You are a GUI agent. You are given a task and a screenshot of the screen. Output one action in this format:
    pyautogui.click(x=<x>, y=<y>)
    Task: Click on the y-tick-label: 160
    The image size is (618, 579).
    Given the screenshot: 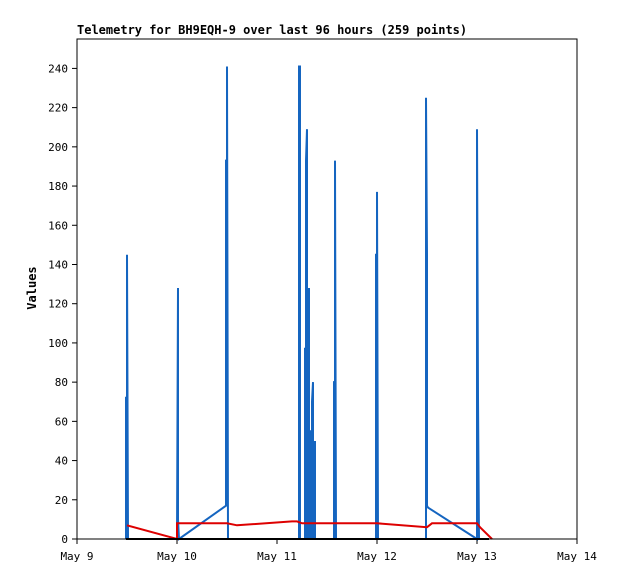 What is the action you would take?
    pyautogui.click(x=58, y=225)
    